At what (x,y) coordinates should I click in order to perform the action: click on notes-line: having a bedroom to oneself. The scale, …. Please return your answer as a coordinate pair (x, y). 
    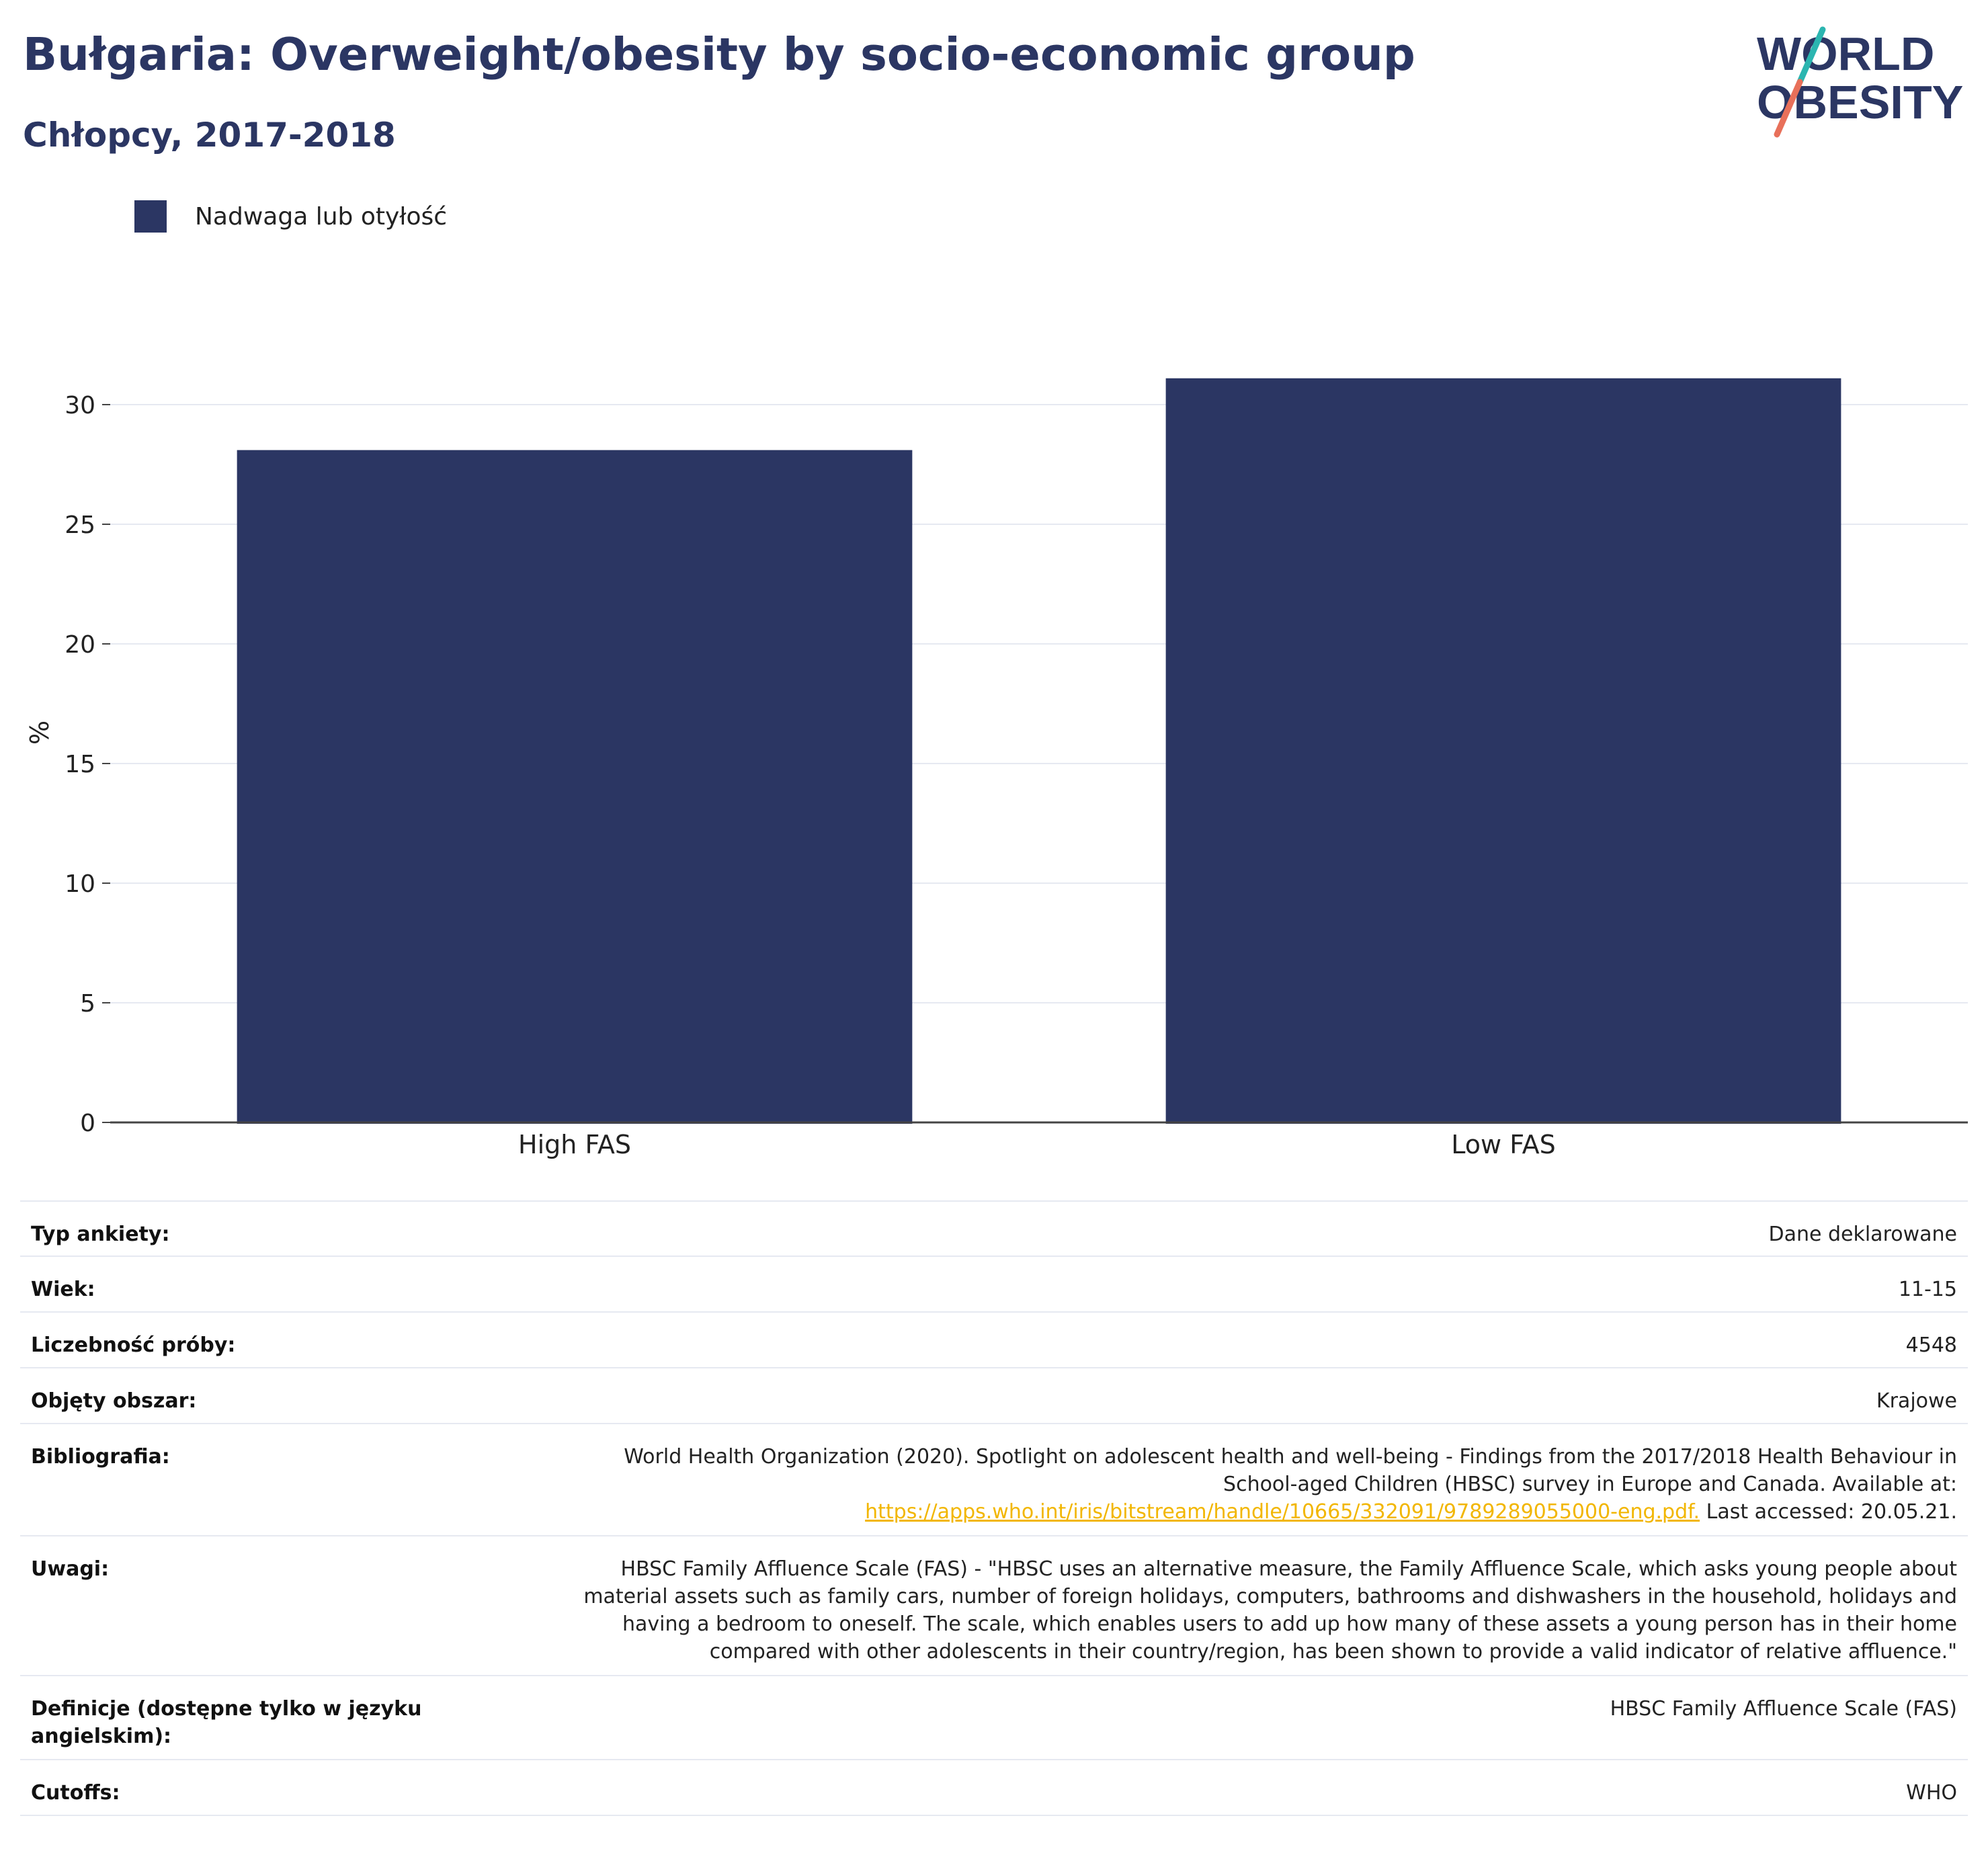
    Looking at the image, I should click on (1289, 1624).